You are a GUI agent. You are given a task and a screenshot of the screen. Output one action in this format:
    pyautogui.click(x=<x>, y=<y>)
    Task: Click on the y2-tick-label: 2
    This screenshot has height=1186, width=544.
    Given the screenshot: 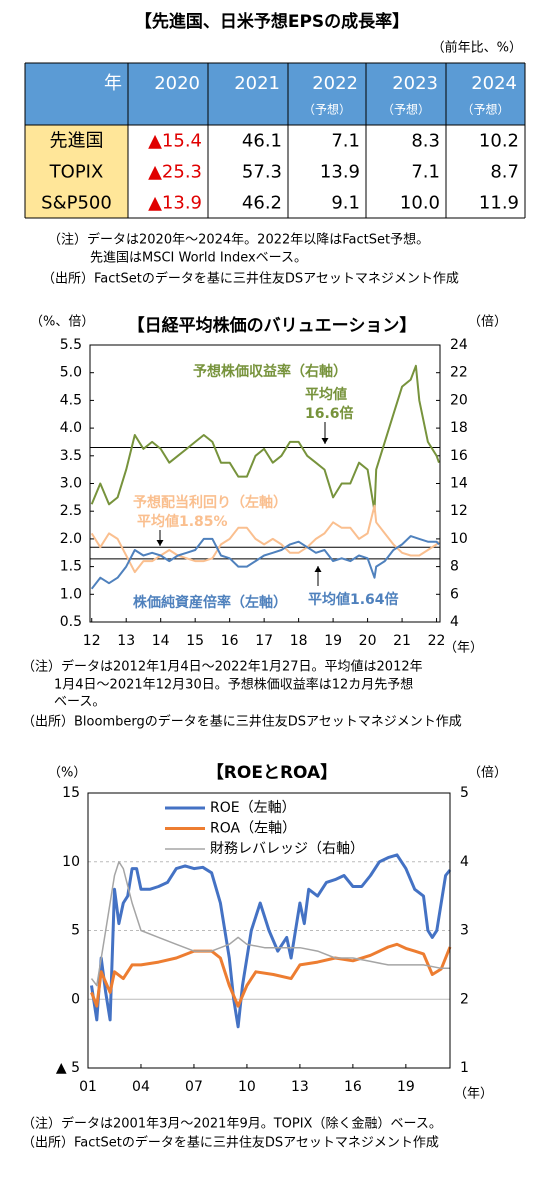 What is the action you would take?
    pyautogui.click(x=464, y=999)
    